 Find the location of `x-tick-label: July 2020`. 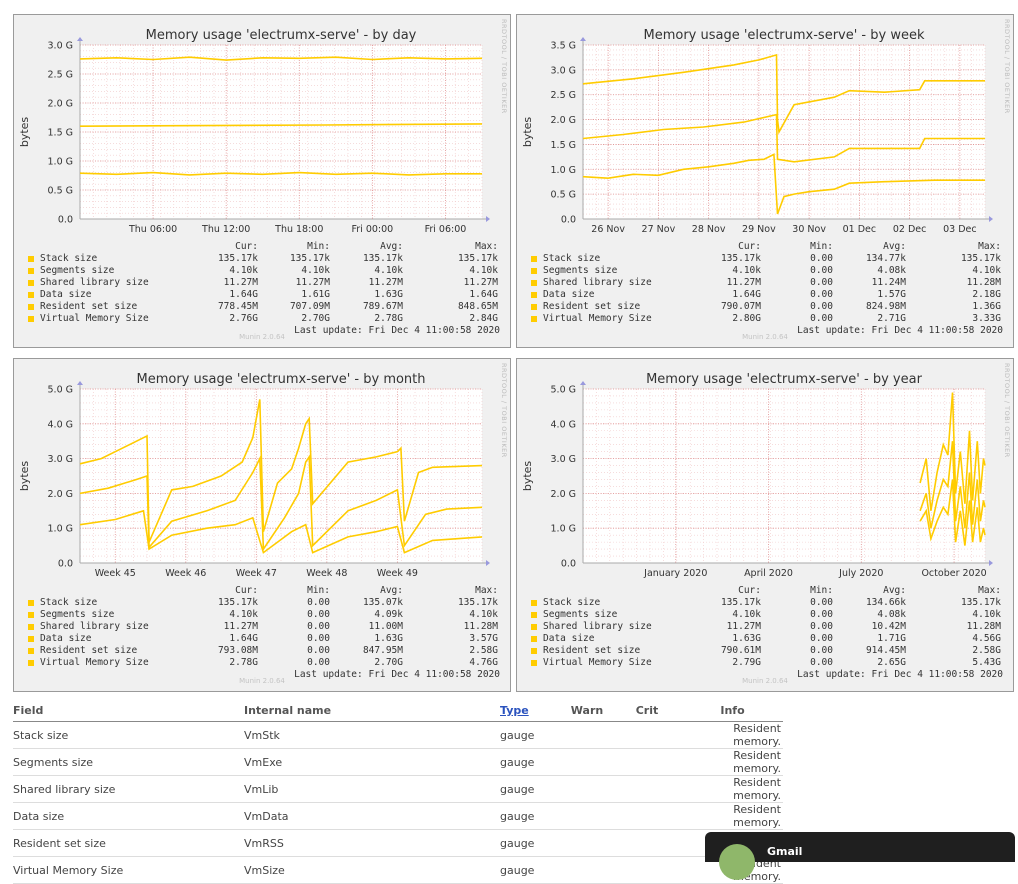

x-tick-label: July 2020 is located at coordinates (860, 573).